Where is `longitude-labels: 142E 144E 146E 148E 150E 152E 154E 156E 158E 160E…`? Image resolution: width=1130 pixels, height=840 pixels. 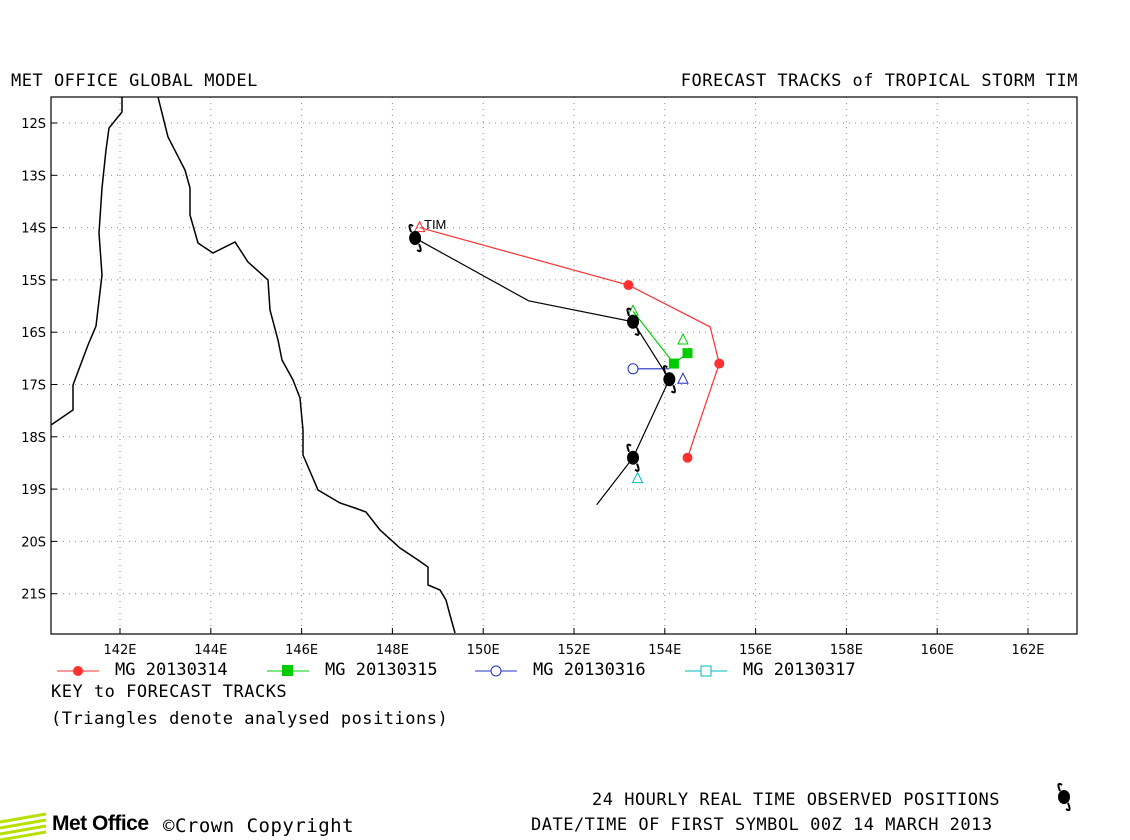
longitude-labels: 142E 144E 146E 148E 150E 152E 154E 156E 158E 160E… is located at coordinates (573, 650).